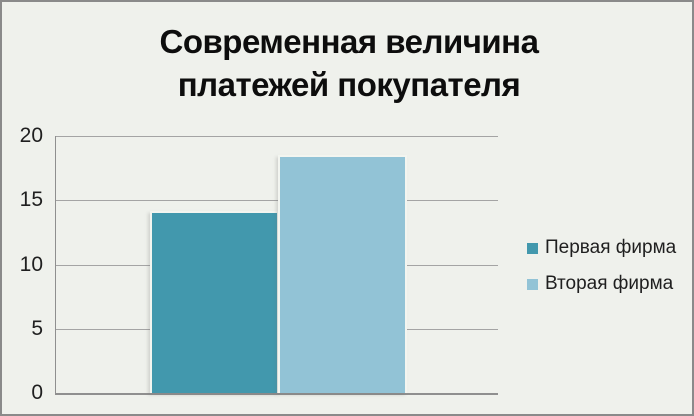 The width and height of the screenshot is (694, 416). I want to click on legend-item: Вторая фирма, so click(601, 284).